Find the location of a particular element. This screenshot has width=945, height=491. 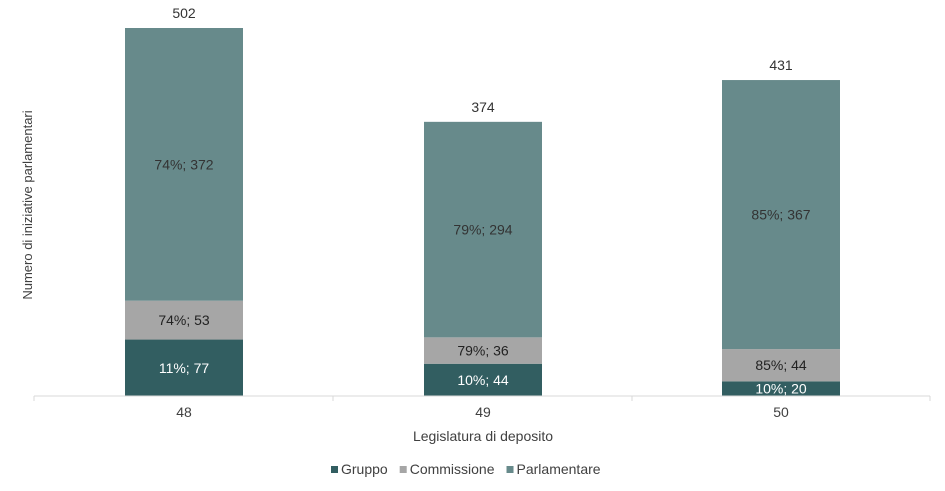

legend-label-commissione: Commissione is located at coordinates (452, 469).